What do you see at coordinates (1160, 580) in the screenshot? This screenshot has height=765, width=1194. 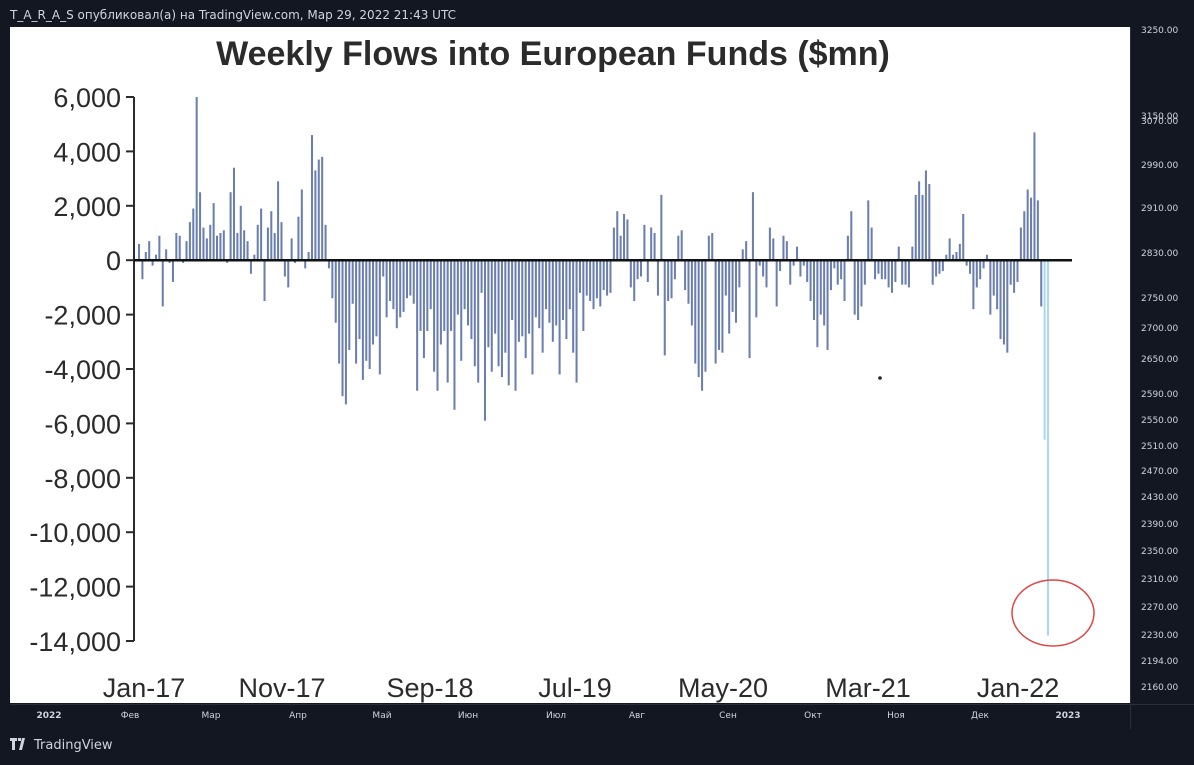 I see `price-label: 2310.00` at bounding box center [1160, 580].